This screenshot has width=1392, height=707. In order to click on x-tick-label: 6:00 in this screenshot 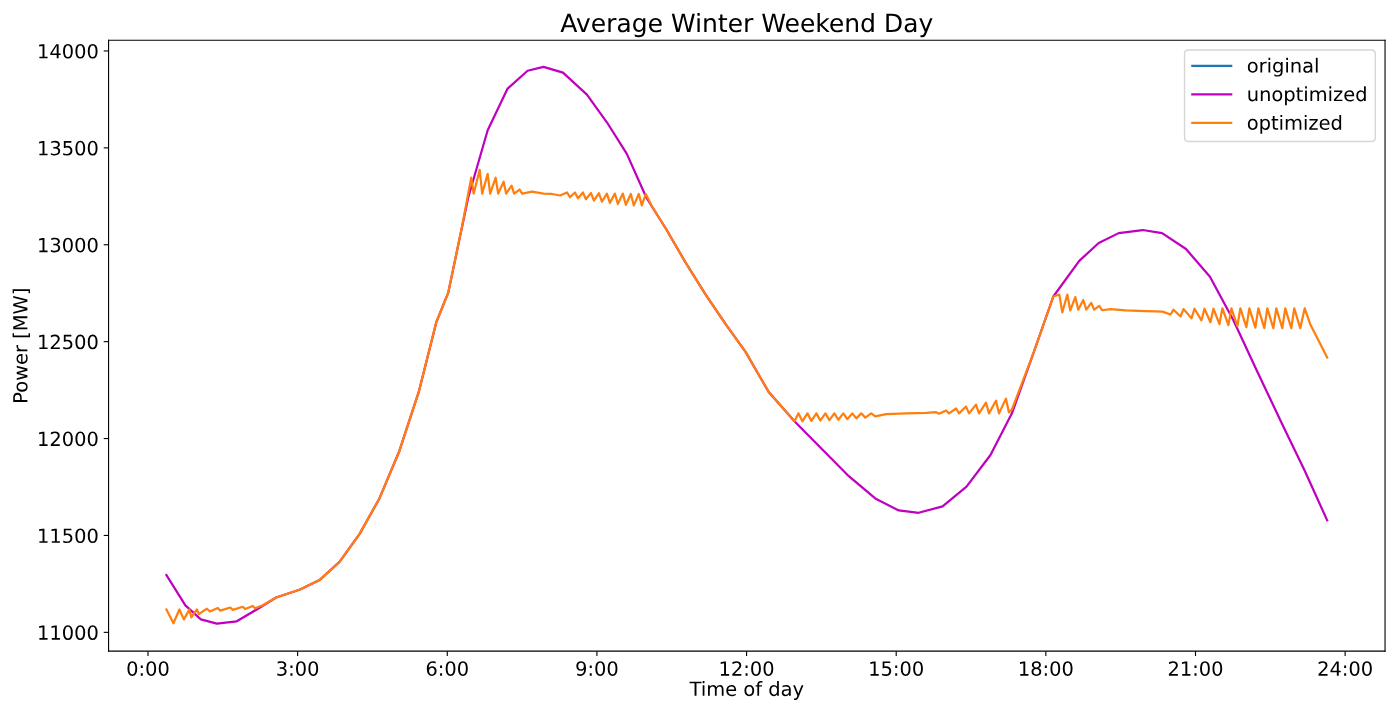, I will do `click(447, 668)`.